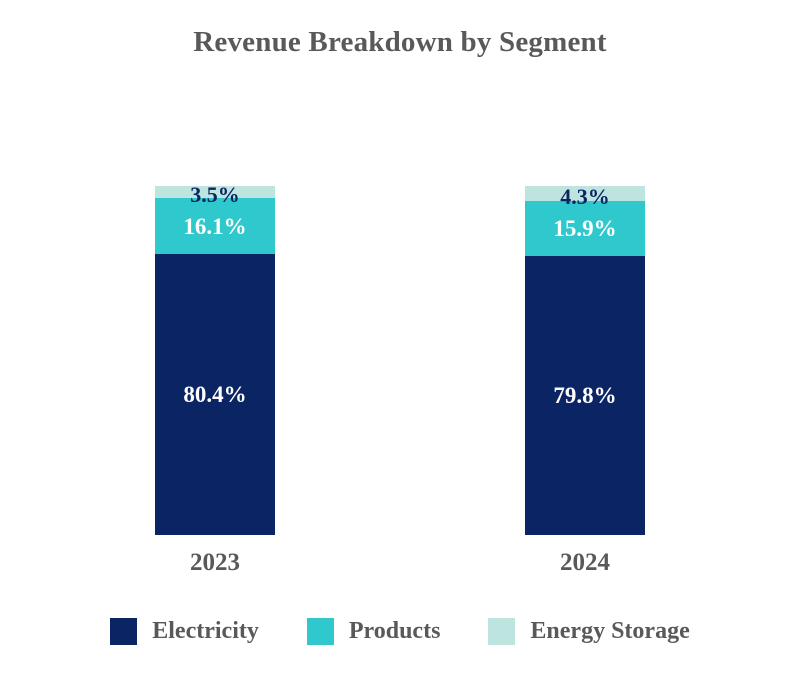  Describe the element at coordinates (205, 631) in the screenshot. I see `legend-label: Electricity` at that location.